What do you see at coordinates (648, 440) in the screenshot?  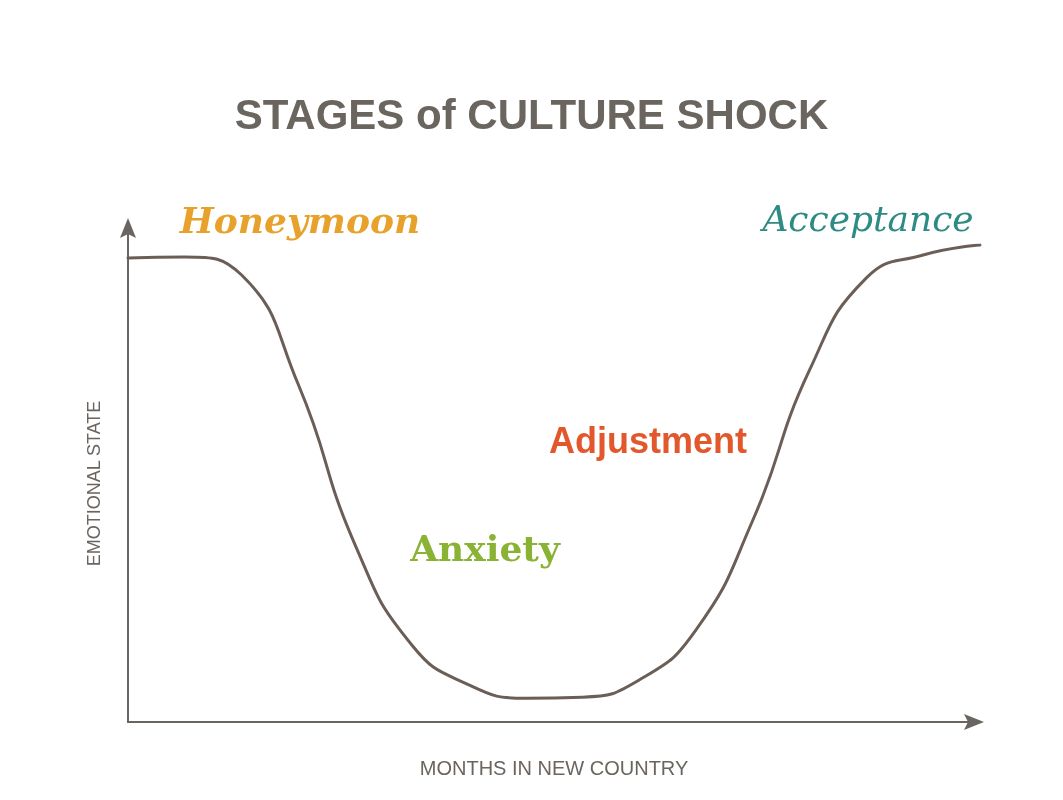 I see `annotation: Adjustment` at bounding box center [648, 440].